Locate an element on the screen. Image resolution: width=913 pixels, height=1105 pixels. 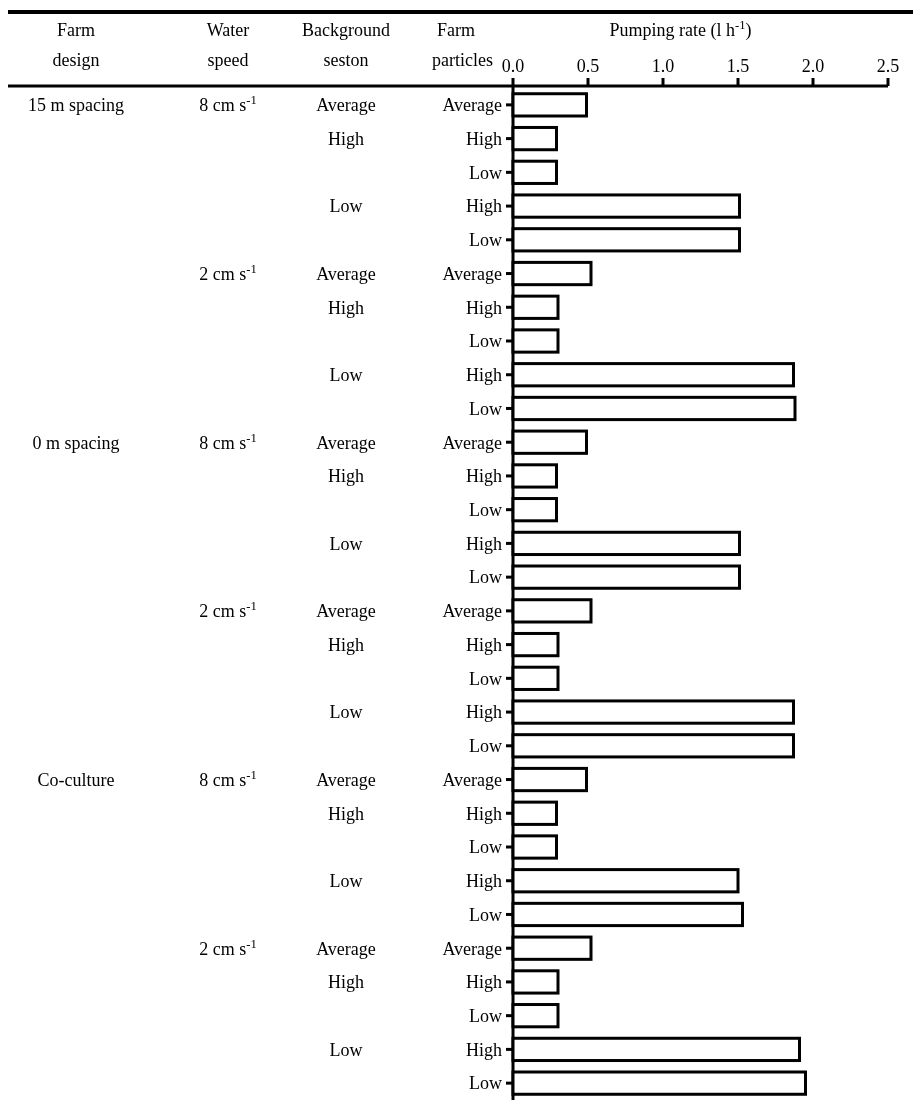
x-tick-label: 2.0 is located at coordinates (813, 66).